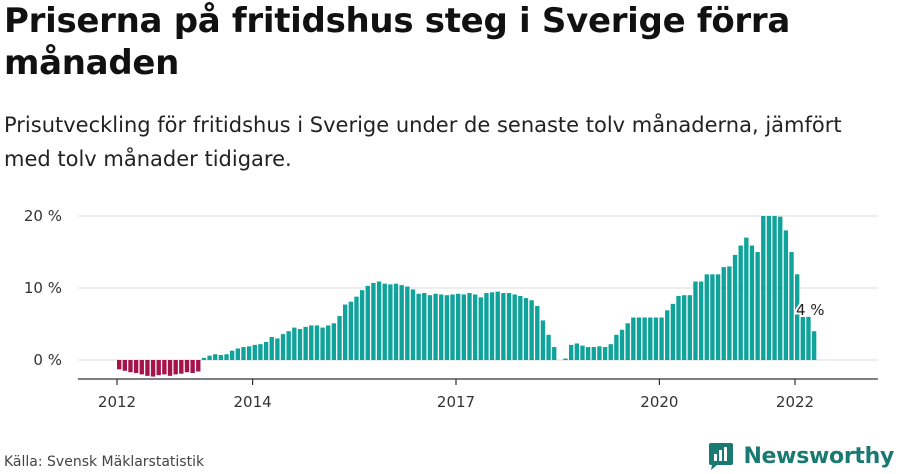 The image size is (900, 474). I want to click on annotations: 4 %, so click(810, 310).